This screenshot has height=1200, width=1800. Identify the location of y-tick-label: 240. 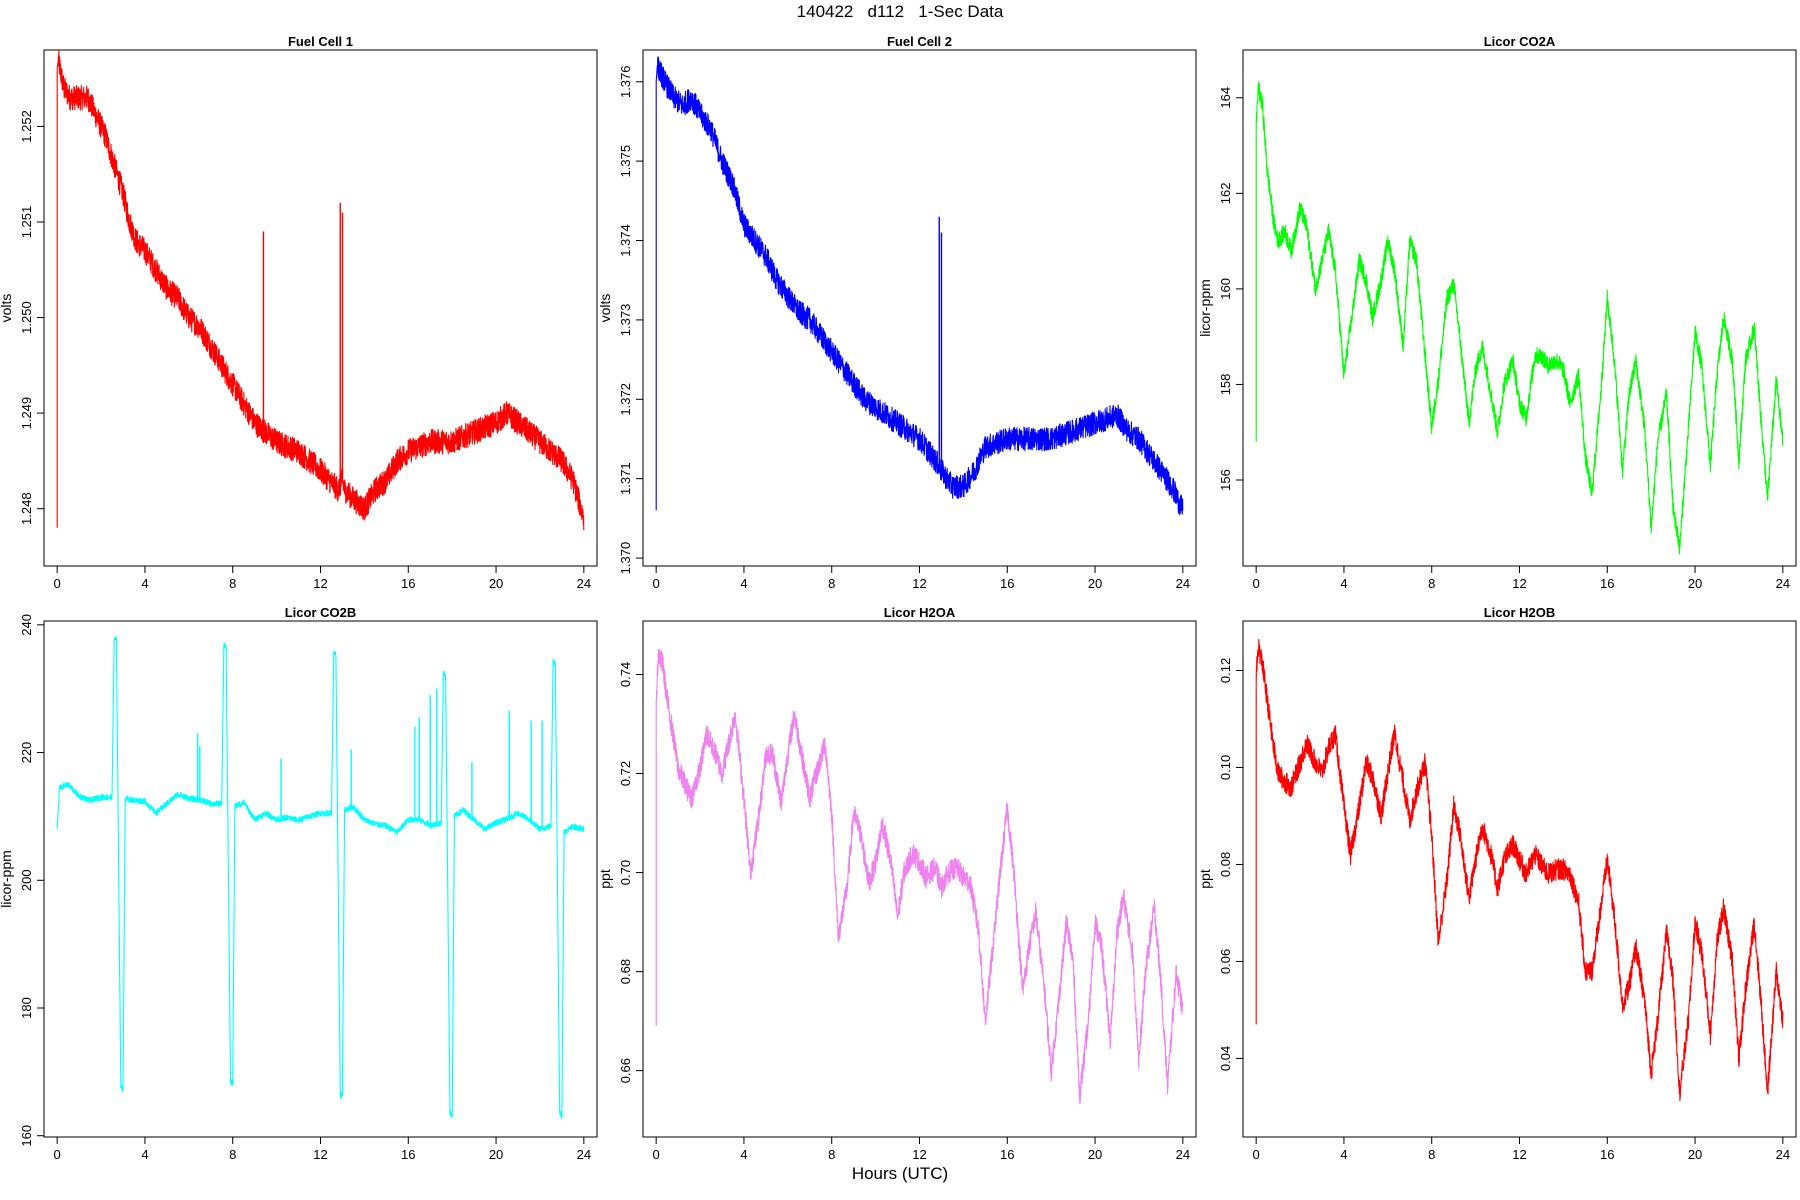
(26, 625).